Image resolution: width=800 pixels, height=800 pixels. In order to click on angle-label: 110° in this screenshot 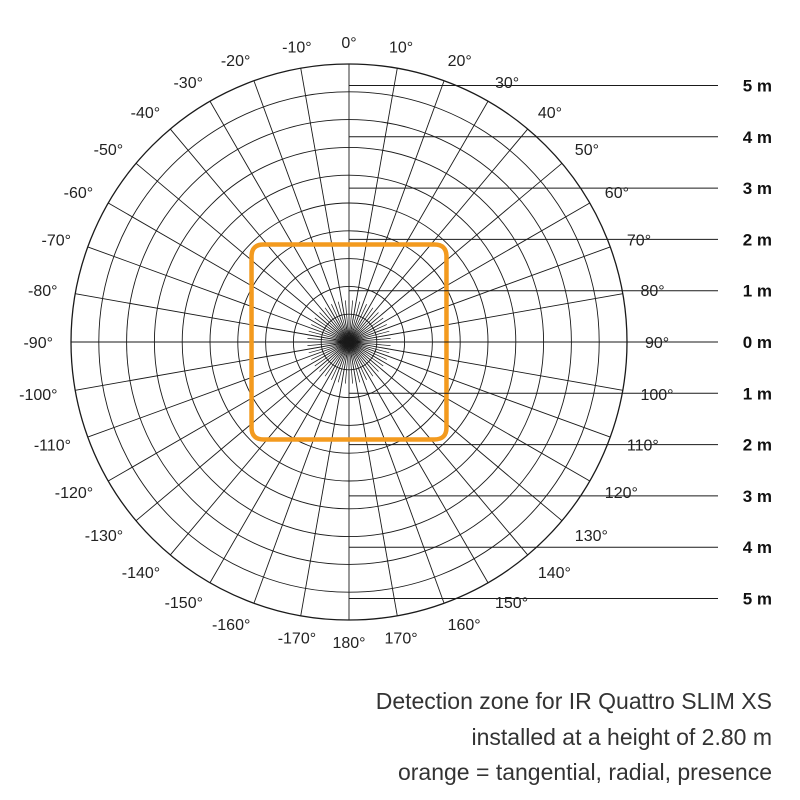, I will do `click(643, 446)`.